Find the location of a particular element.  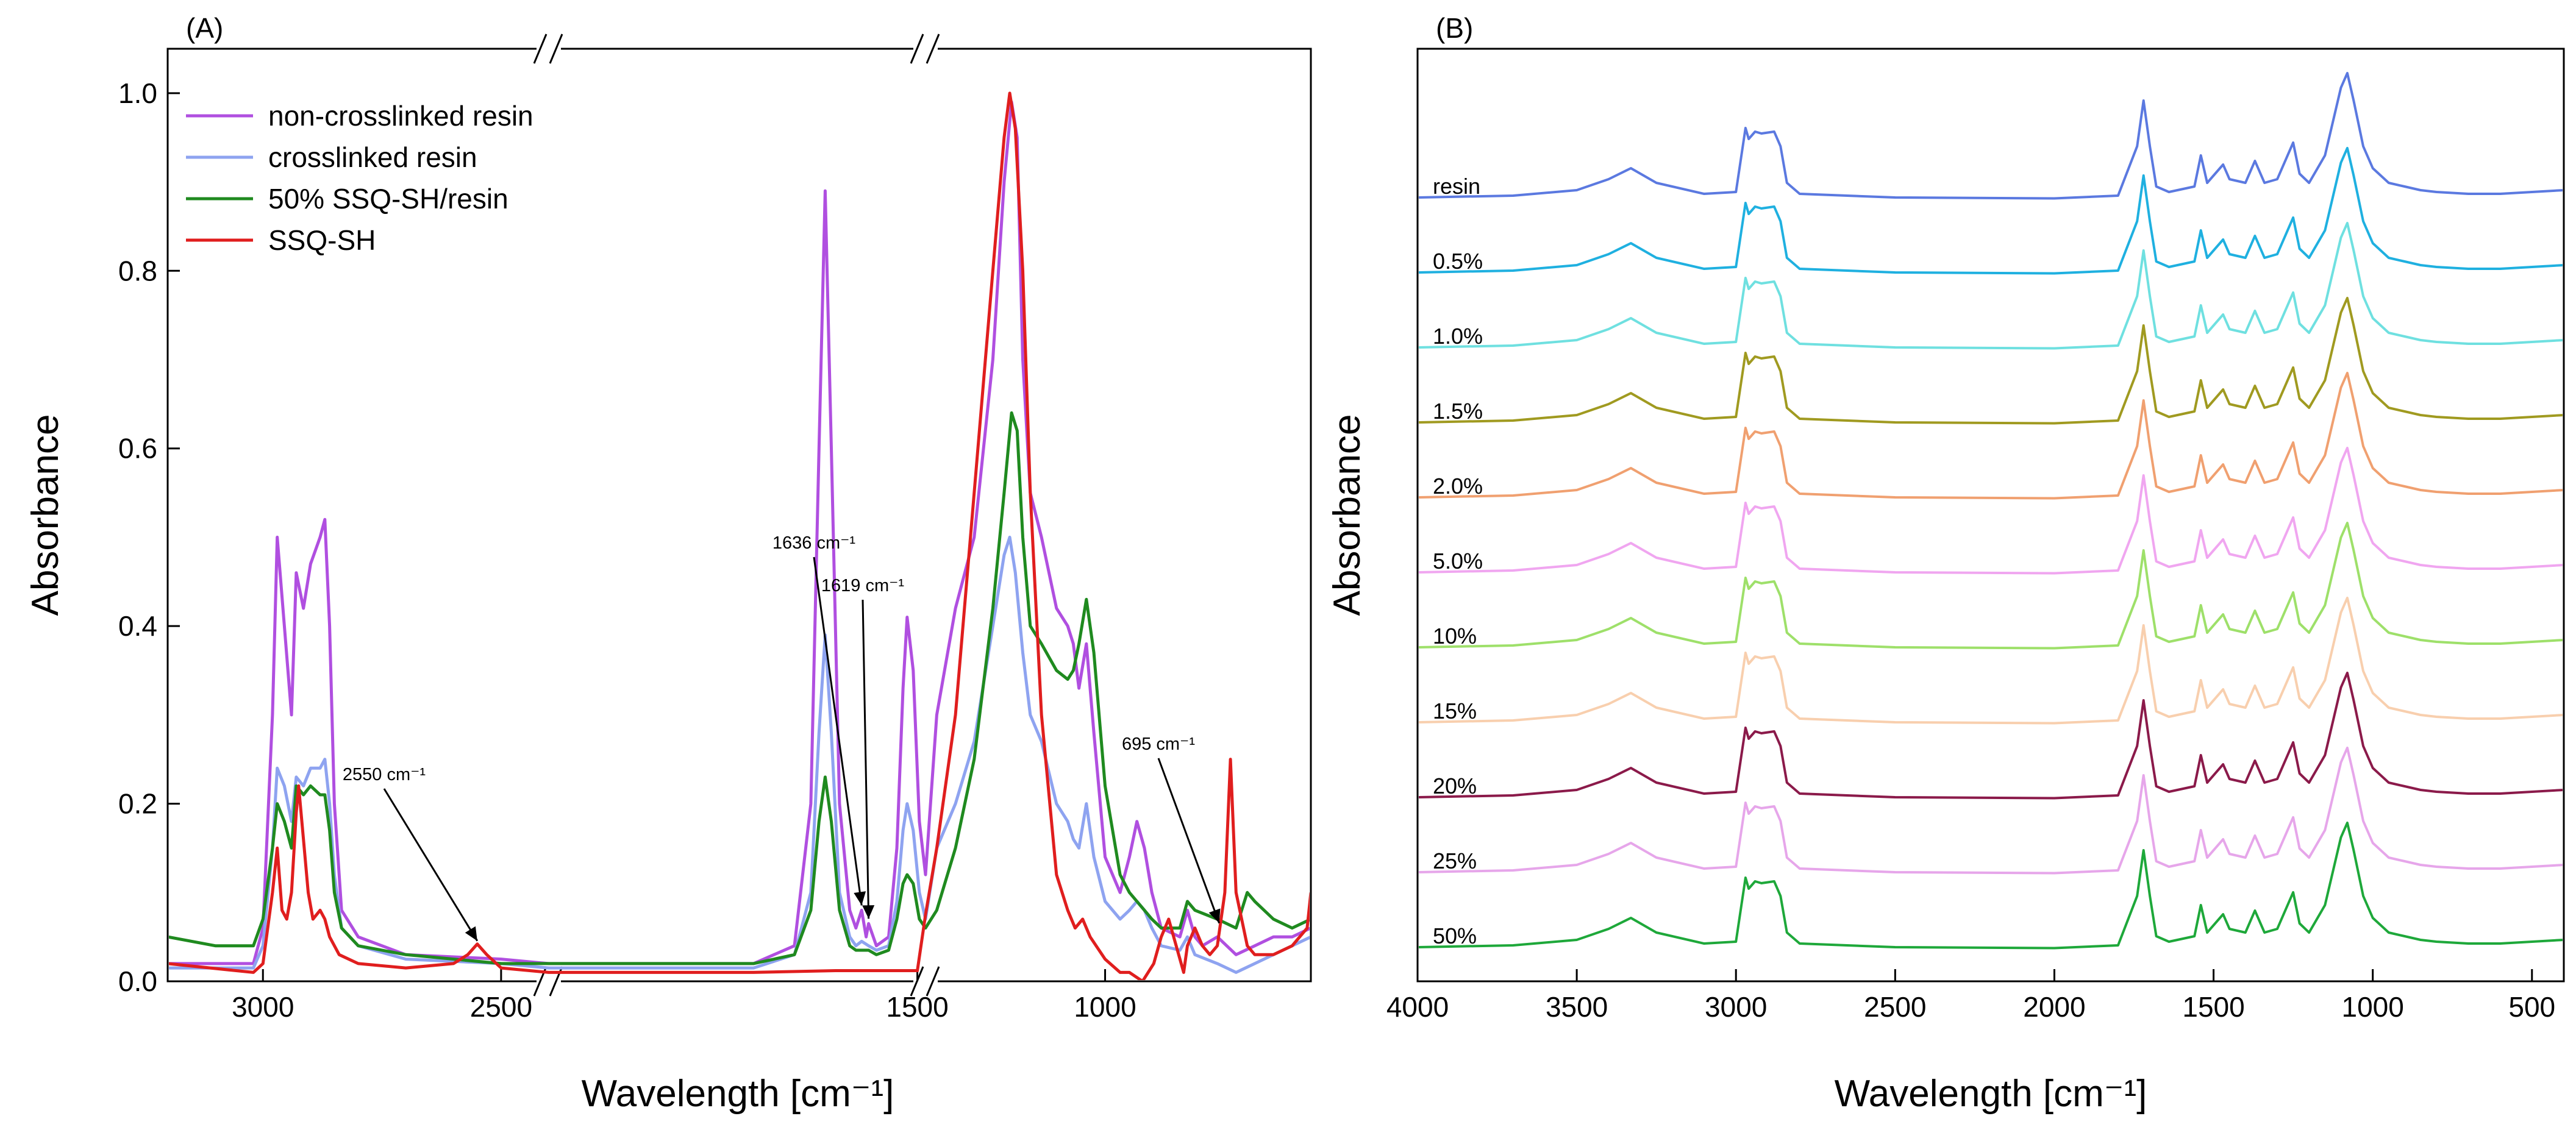

legend-label: 50% SSQ-SH/resin is located at coordinates (388, 199).